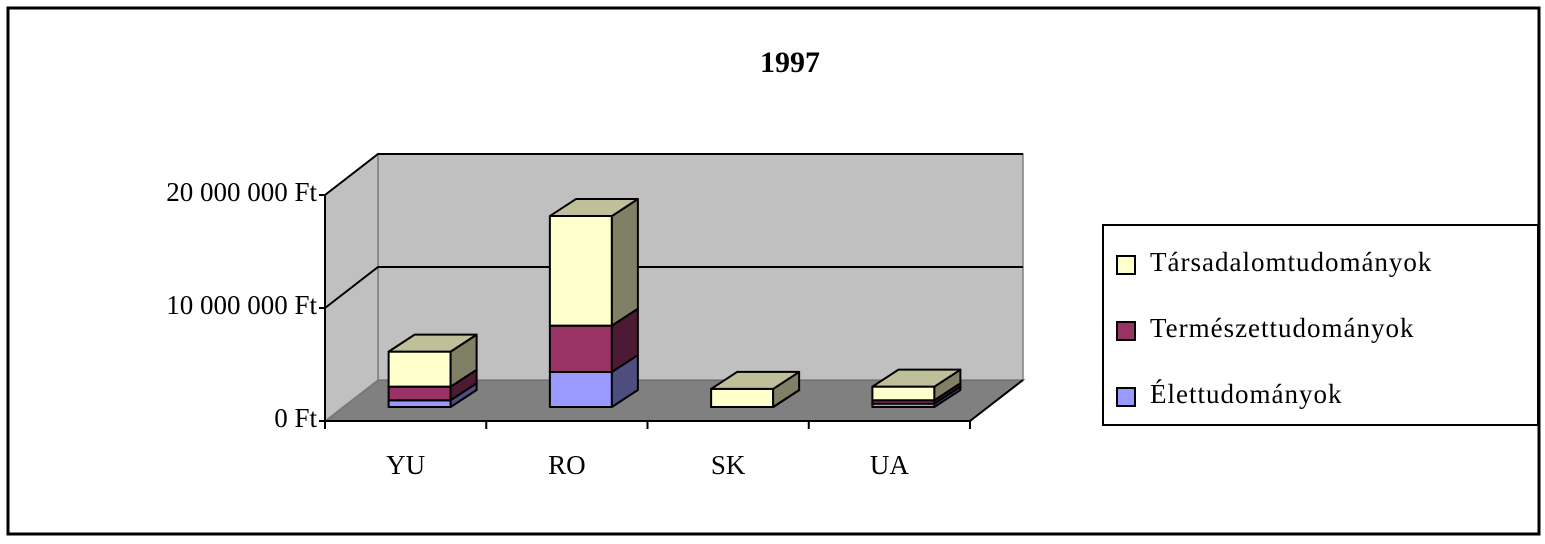  I want to click on legend-label: Élettudományok, so click(1246, 394).